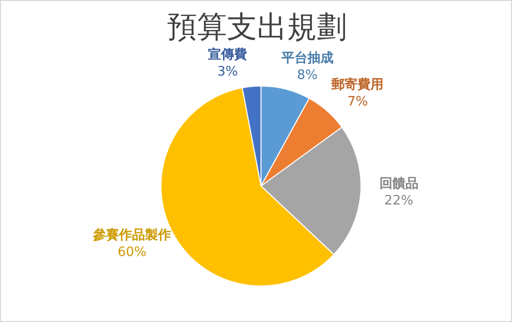  I want to click on data-label: 7%, so click(357, 102).